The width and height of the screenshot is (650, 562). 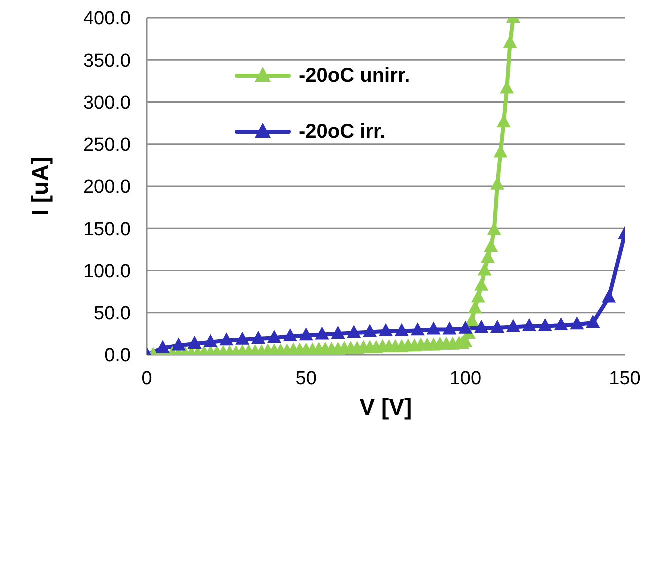 I want to click on legend-label: -20oC unirr., so click(x=354, y=76).